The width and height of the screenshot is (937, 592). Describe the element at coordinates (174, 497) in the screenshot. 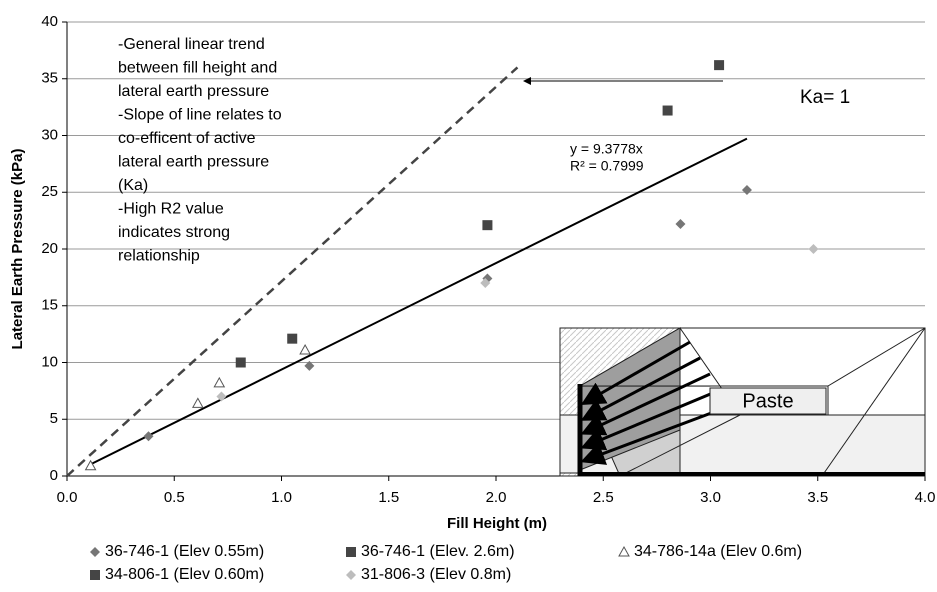

I see `x-tick-label: 0.5` at that location.